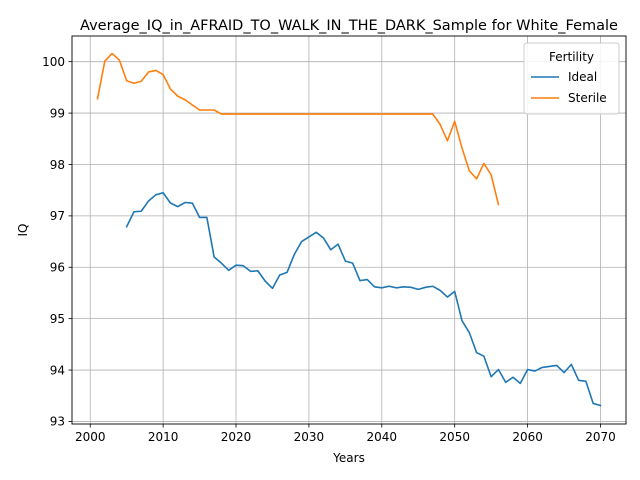  Describe the element at coordinates (57, 216) in the screenshot. I see `y-tick-label: 97` at that location.